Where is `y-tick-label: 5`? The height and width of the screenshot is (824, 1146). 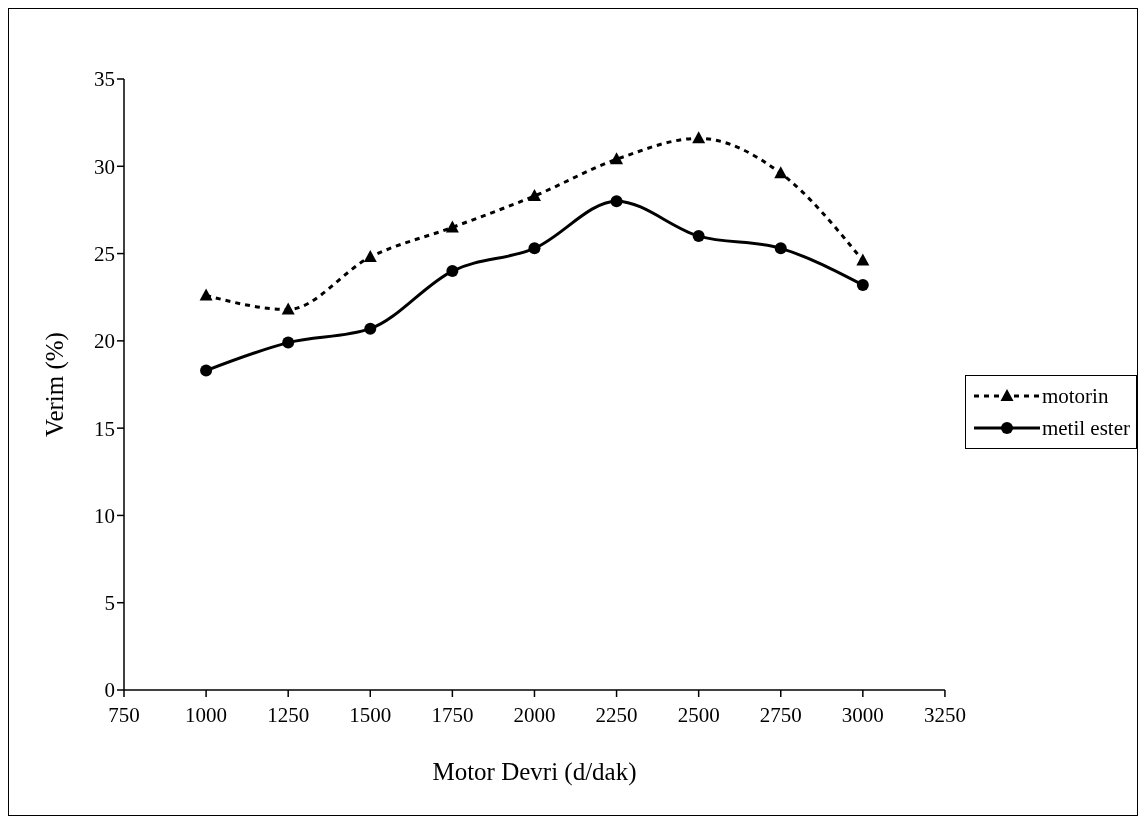
y-tick-label: 5 is located at coordinates (109, 603).